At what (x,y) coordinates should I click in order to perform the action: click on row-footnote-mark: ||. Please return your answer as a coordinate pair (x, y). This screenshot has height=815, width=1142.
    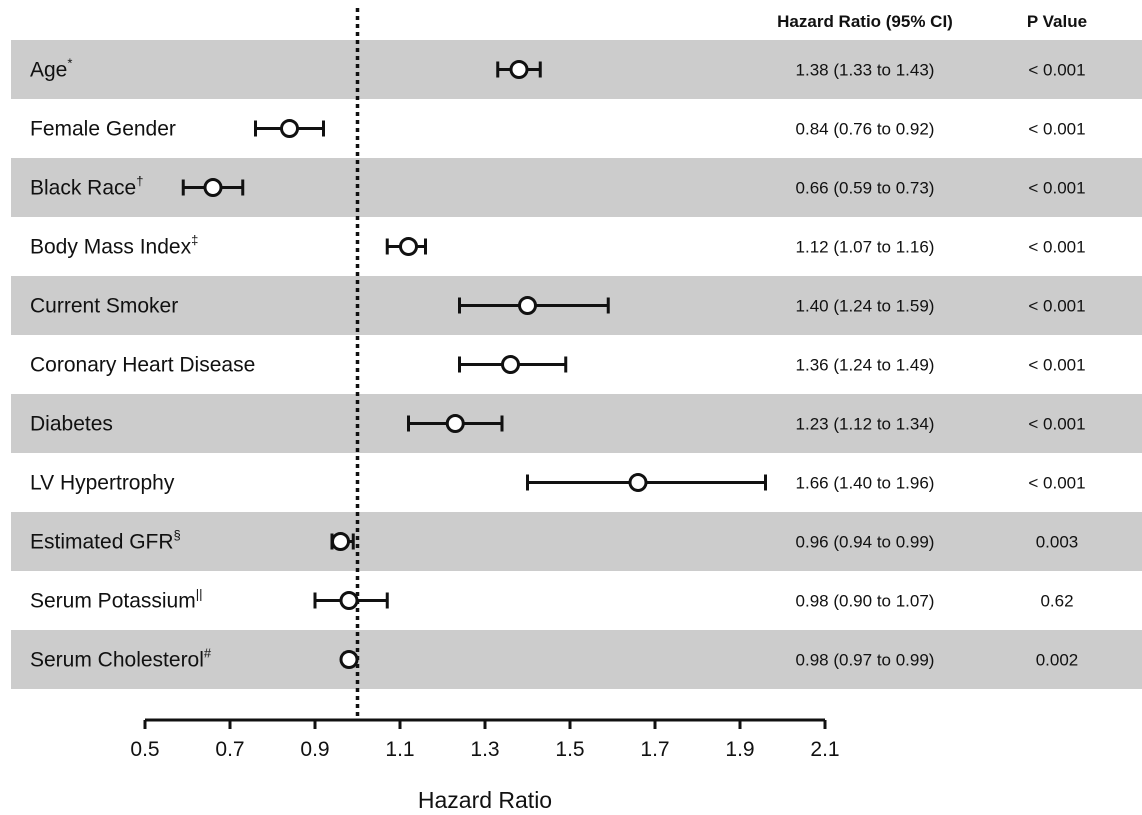
    Looking at the image, I should click on (199, 594).